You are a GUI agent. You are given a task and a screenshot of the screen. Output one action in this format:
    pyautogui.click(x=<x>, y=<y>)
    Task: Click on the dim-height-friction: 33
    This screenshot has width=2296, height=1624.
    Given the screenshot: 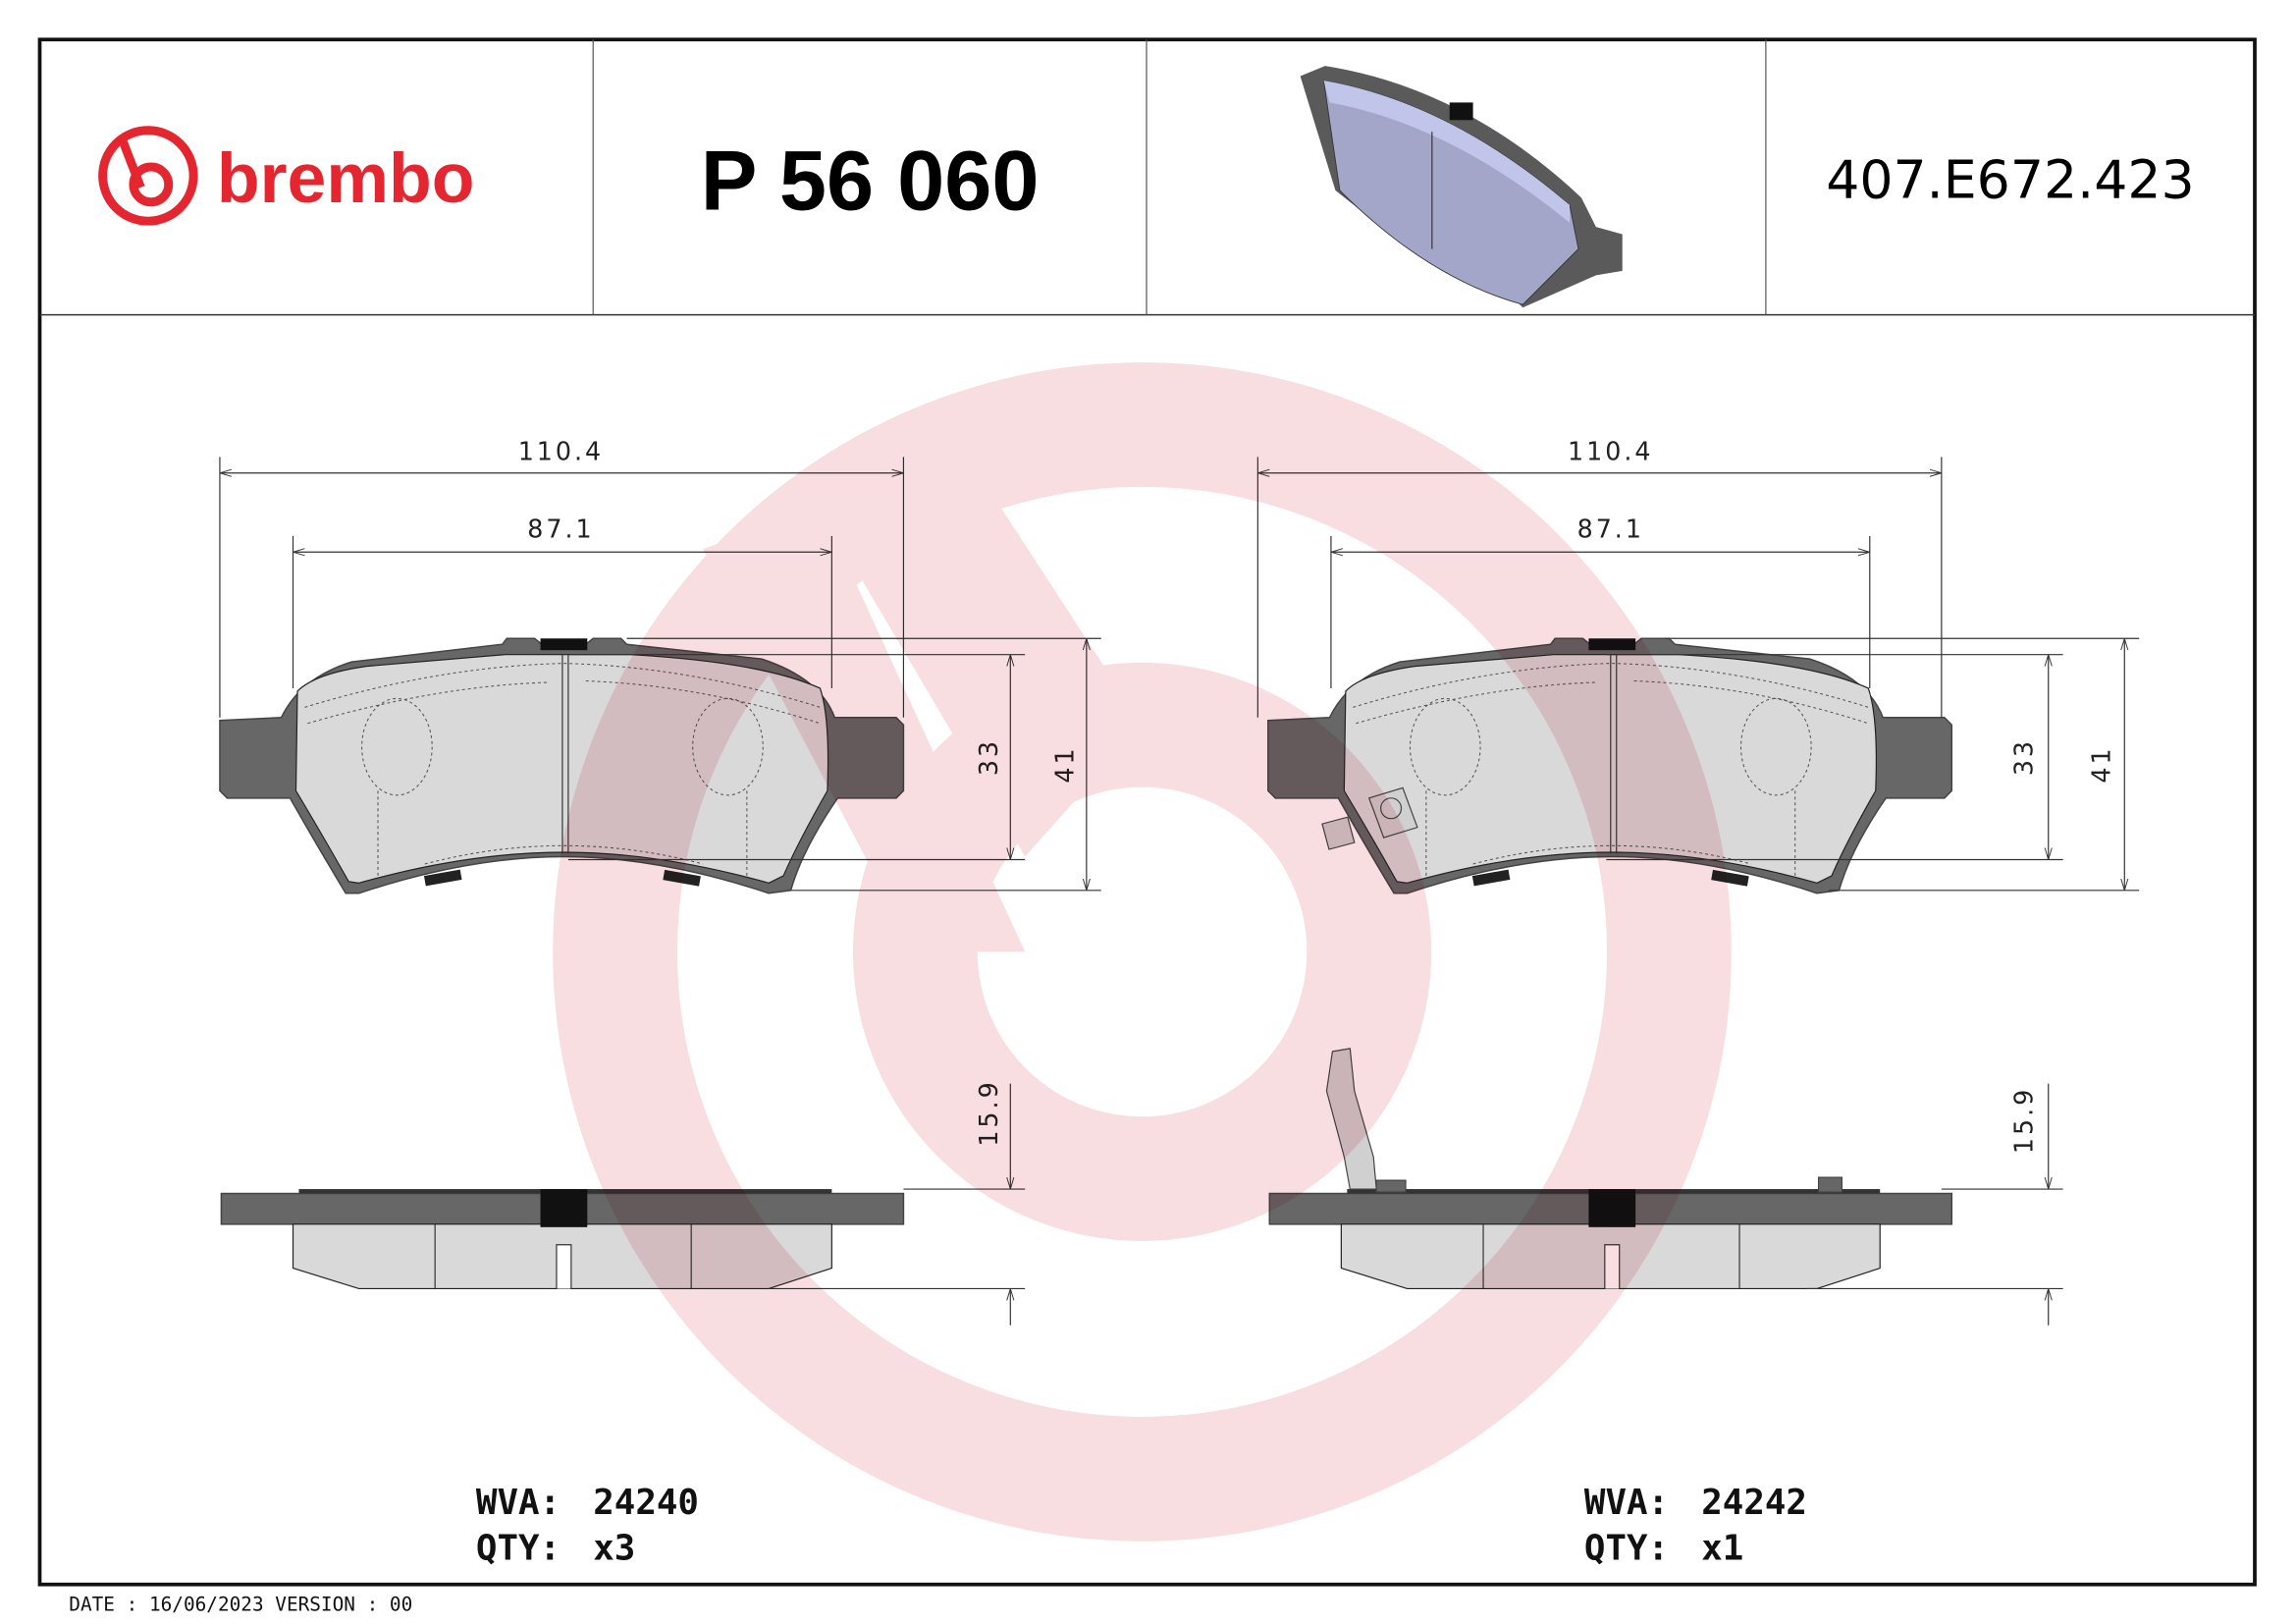 What is the action you would take?
    pyautogui.click(x=2023, y=757)
    